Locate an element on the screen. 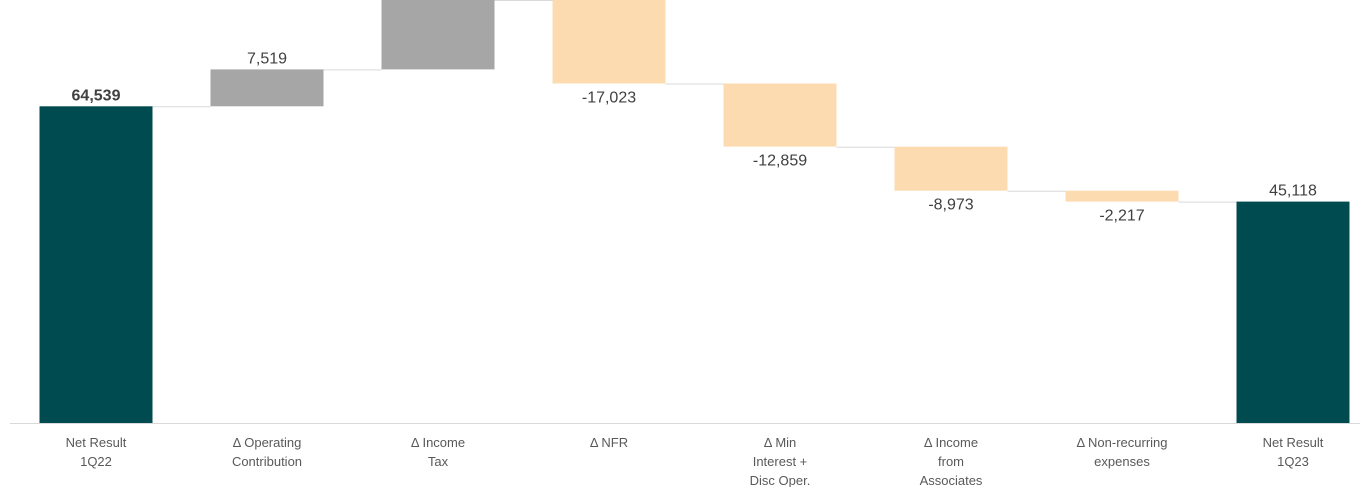 This screenshot has width=1370, height=487. category-label-line: 1Q22 is located at coordinates (96, 461).